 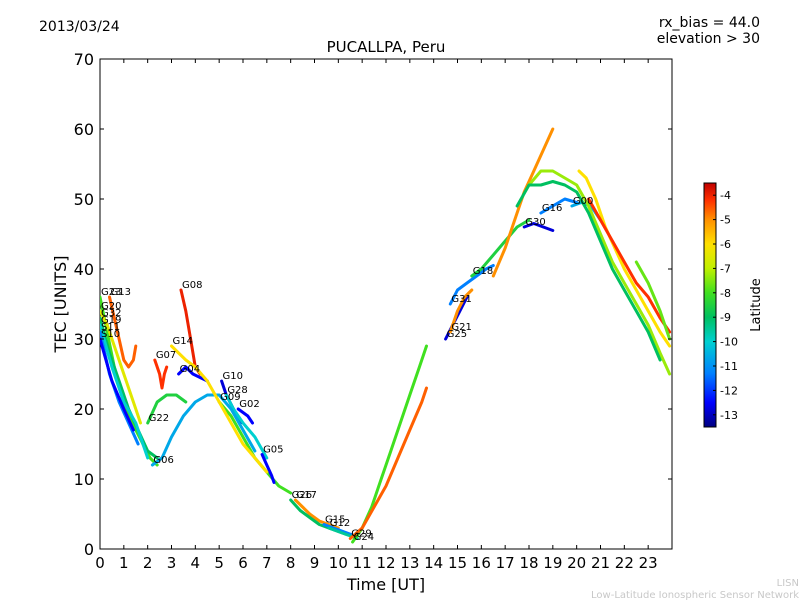 I want to click on x-tick-label: 5, so click(x=219, y=563).